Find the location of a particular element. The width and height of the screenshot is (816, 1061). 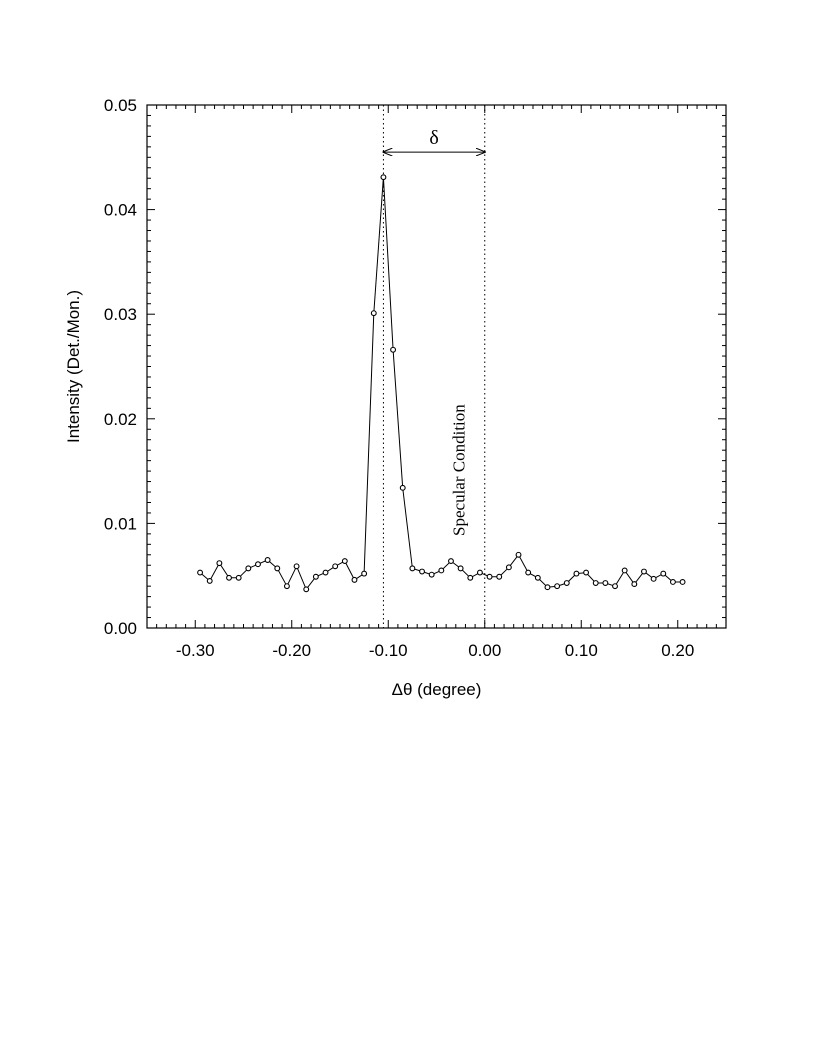

x-tick-label: 0.10 is located at coordinates (581, 650).